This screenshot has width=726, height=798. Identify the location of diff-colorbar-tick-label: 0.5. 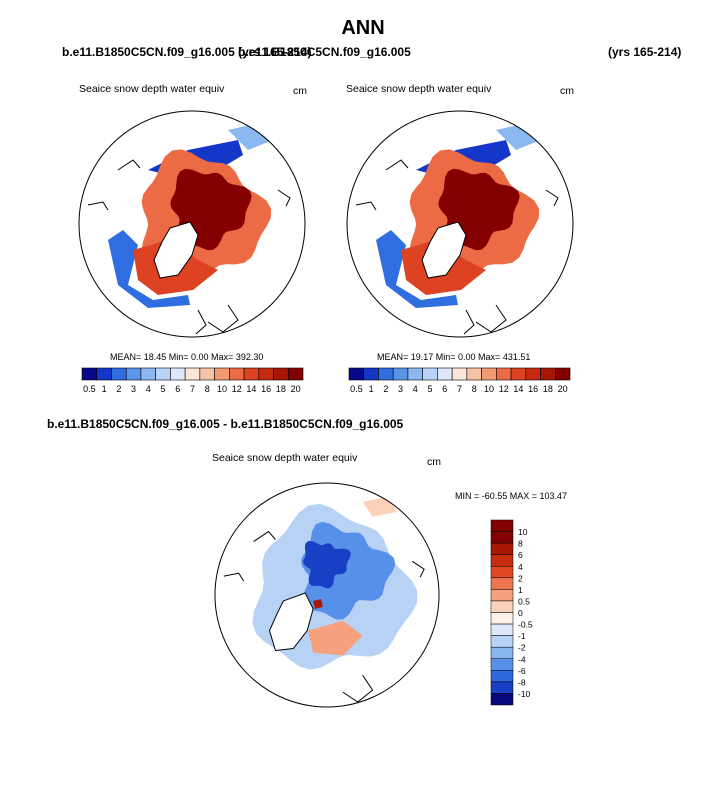
(524, 601).